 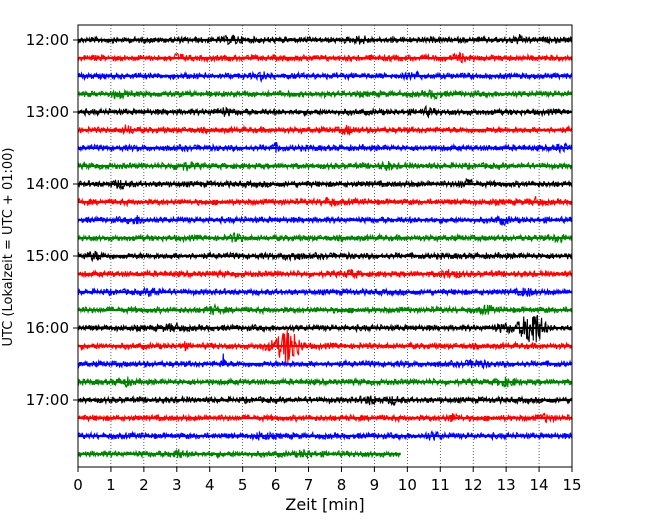 I want to click on x-tick-label: 5, so click(x=243, y=485).